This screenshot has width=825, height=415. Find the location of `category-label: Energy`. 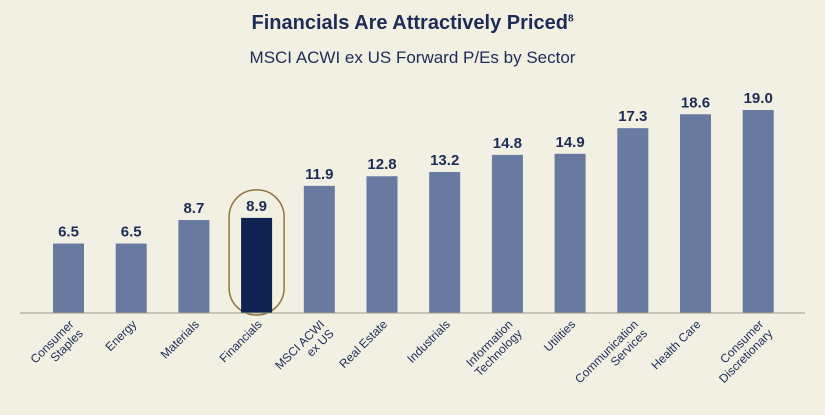

category-label: Energy is located at coordinates (121, 335).